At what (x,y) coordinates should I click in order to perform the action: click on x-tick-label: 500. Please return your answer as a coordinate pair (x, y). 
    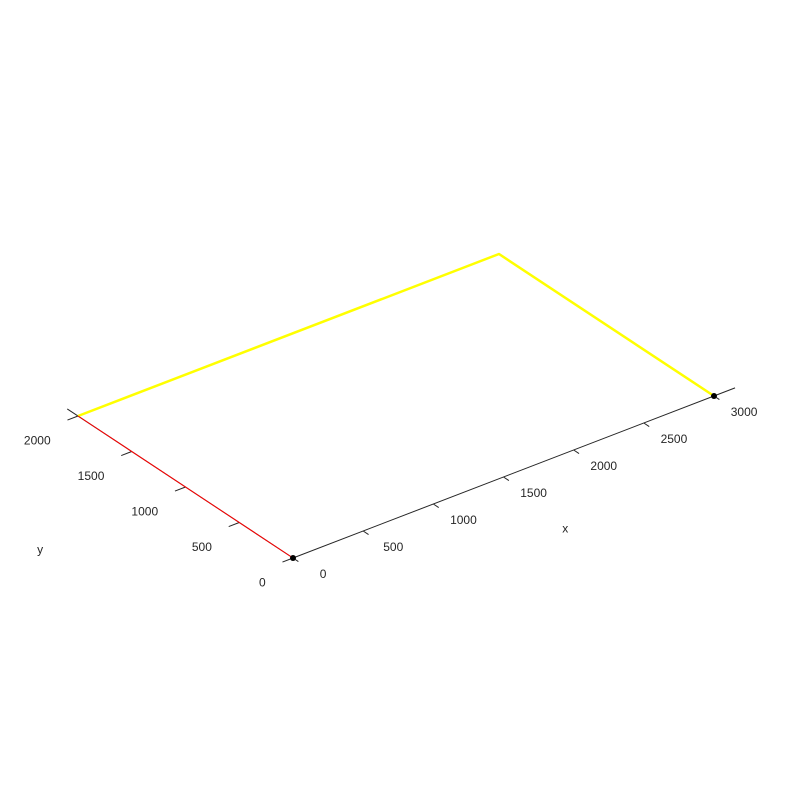
    Looking at the image, I should click on (393, 547).